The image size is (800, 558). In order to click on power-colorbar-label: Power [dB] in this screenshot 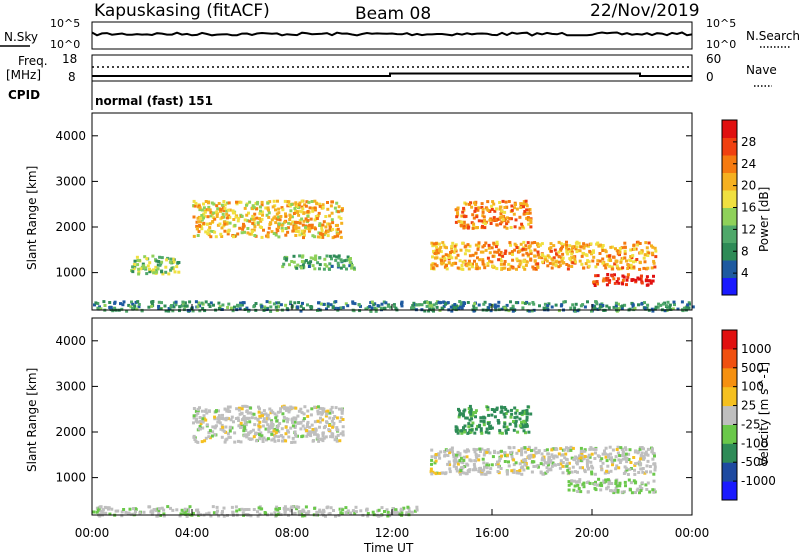, I will do `click(764, 219)`.